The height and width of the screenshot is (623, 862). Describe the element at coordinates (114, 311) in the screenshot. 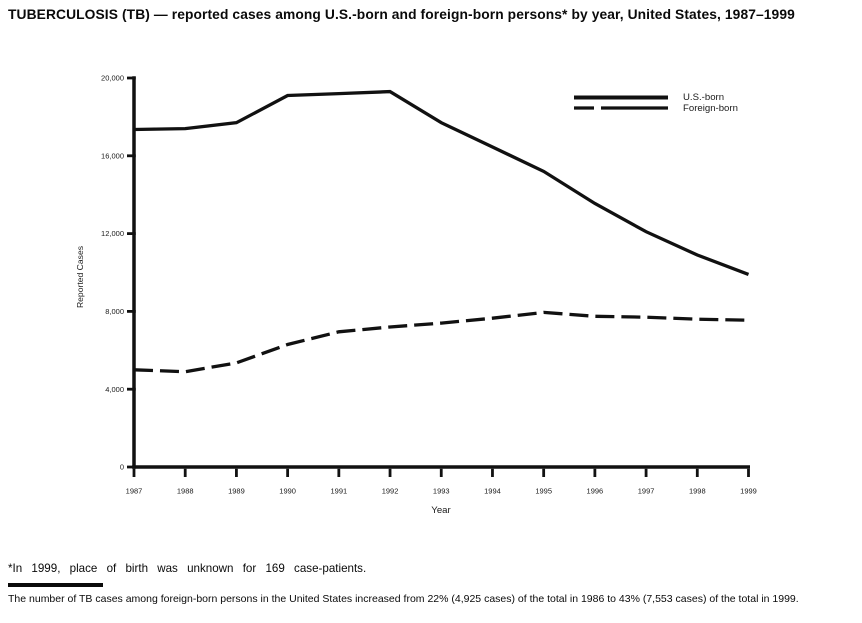

I see `y-tick-label: 8,000` at that location.